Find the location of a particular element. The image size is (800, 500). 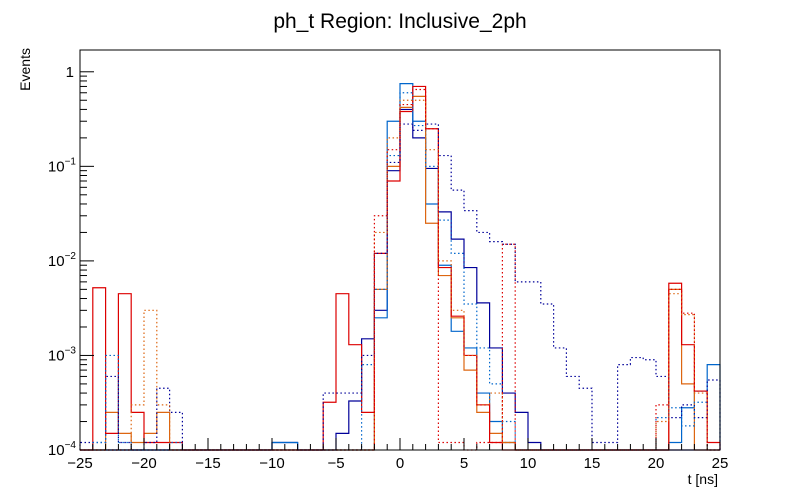

x-tick-label: 15 is located at coordinates (592, 463).